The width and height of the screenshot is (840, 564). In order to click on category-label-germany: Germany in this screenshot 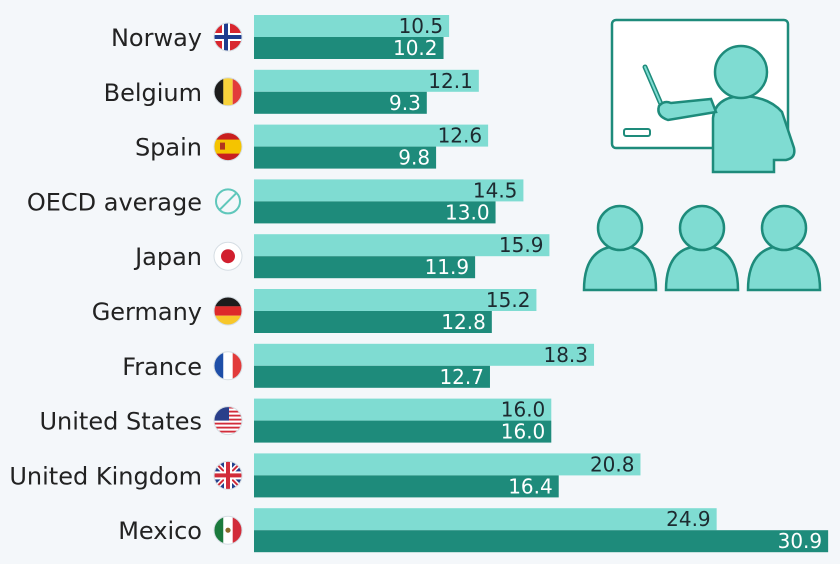, I will do `click(147, 312)`.